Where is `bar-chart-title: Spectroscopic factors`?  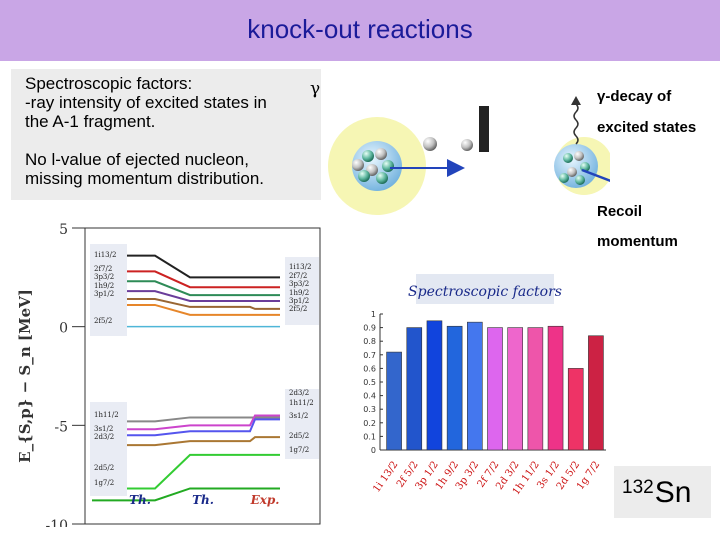 bar-chart-title: Spectroscopic factors is located at coordinates (485, 292).